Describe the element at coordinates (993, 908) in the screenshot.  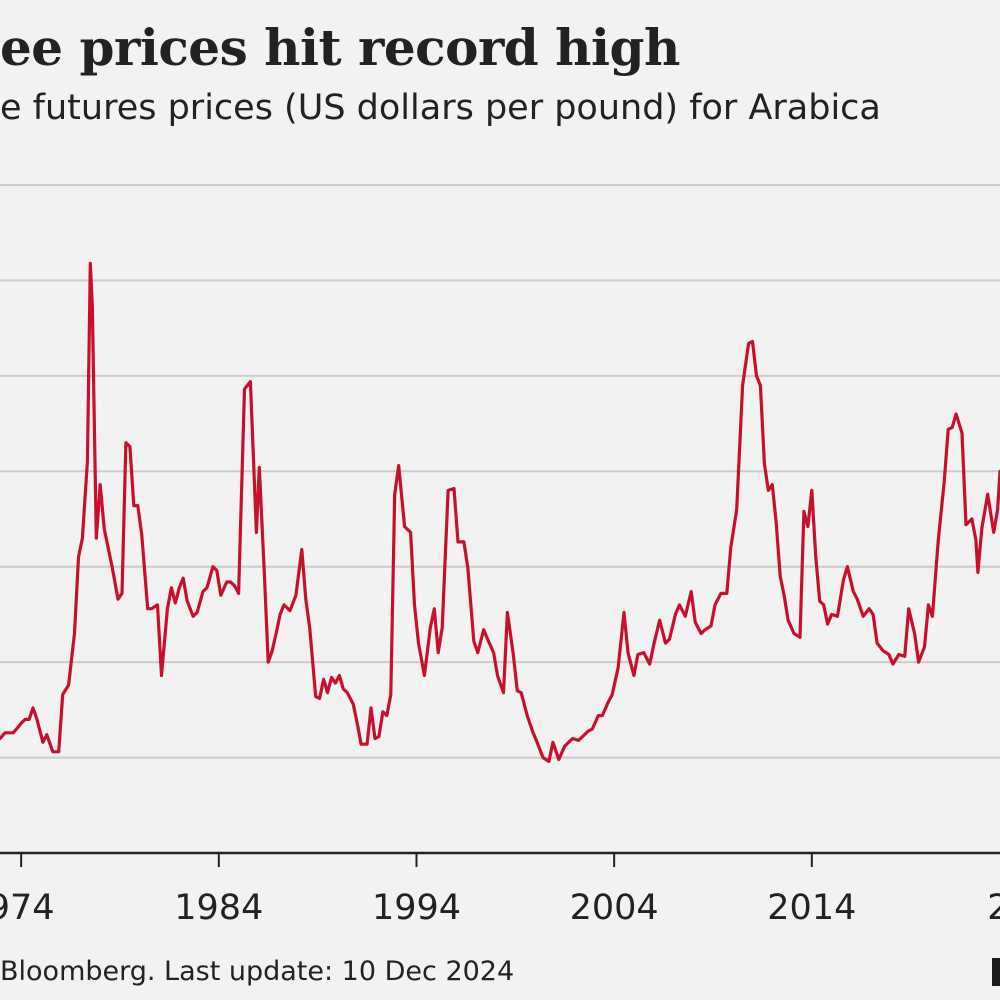
I see `x-tick-label-5: 20` at that location.